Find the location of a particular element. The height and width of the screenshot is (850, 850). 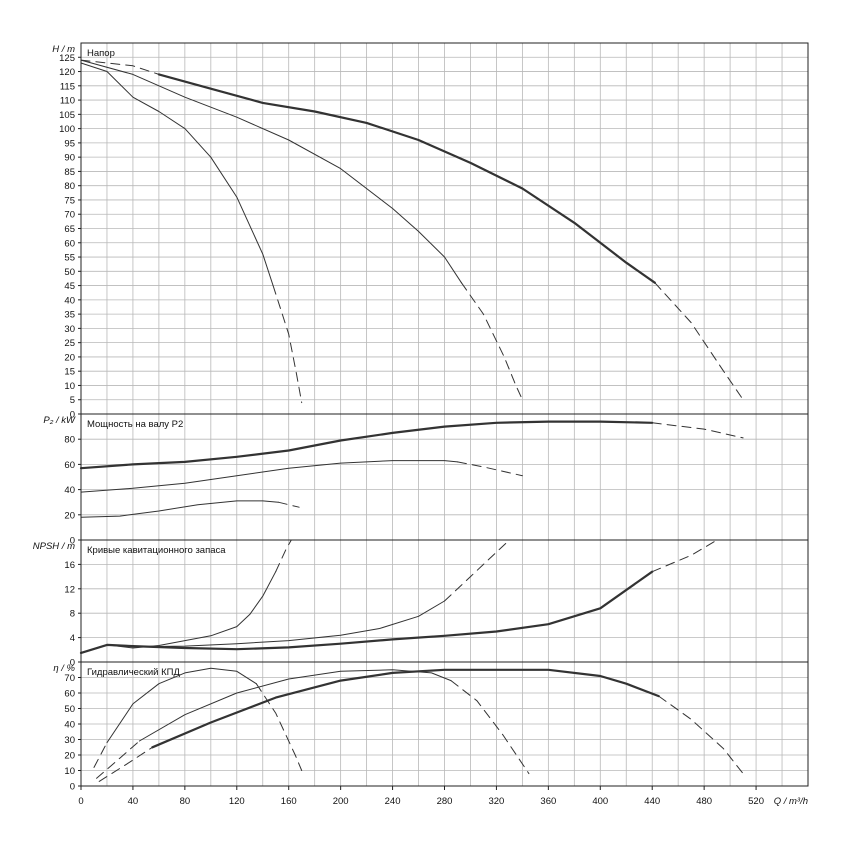

y-tick-label: 16 is located at coordinates (69, 565).